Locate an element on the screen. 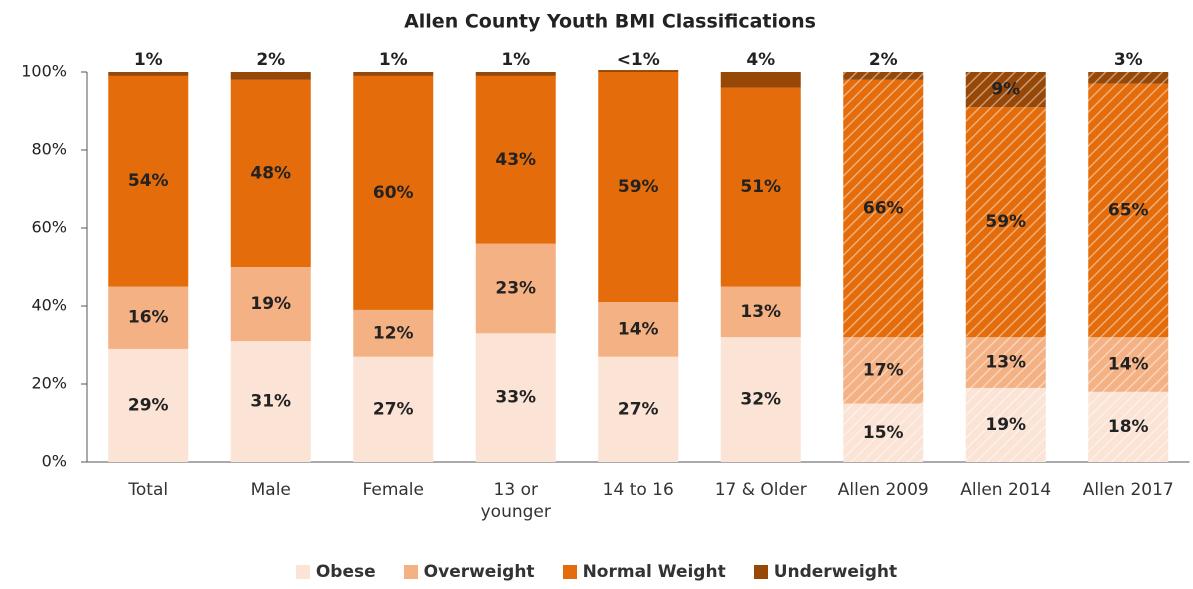  legend-item: Obese is located at coordinates (335, 572).